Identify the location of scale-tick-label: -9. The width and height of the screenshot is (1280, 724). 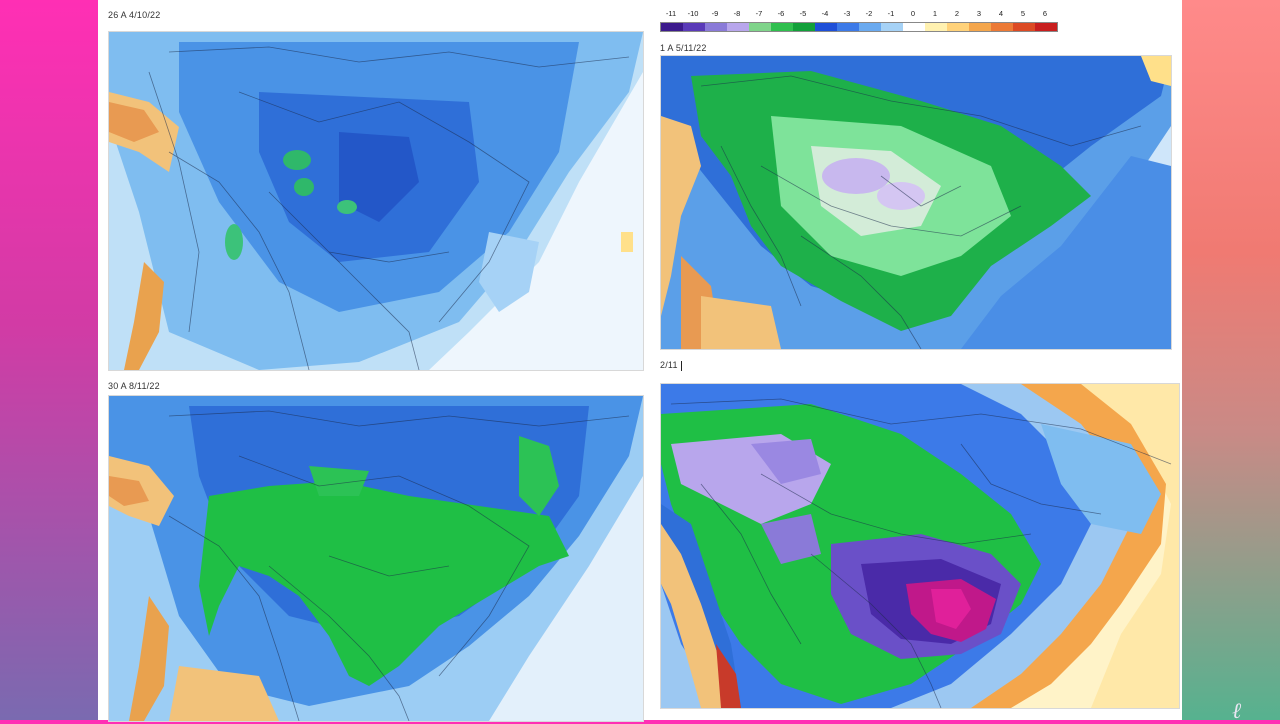
(715, 13).